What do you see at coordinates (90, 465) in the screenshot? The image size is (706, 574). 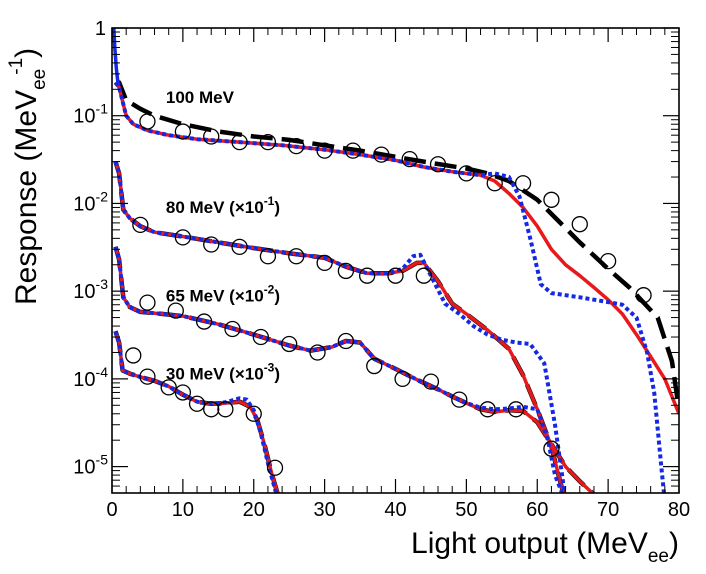 I see `y-tick-label: 10⁻⁵` at bounding box center [90, 465].